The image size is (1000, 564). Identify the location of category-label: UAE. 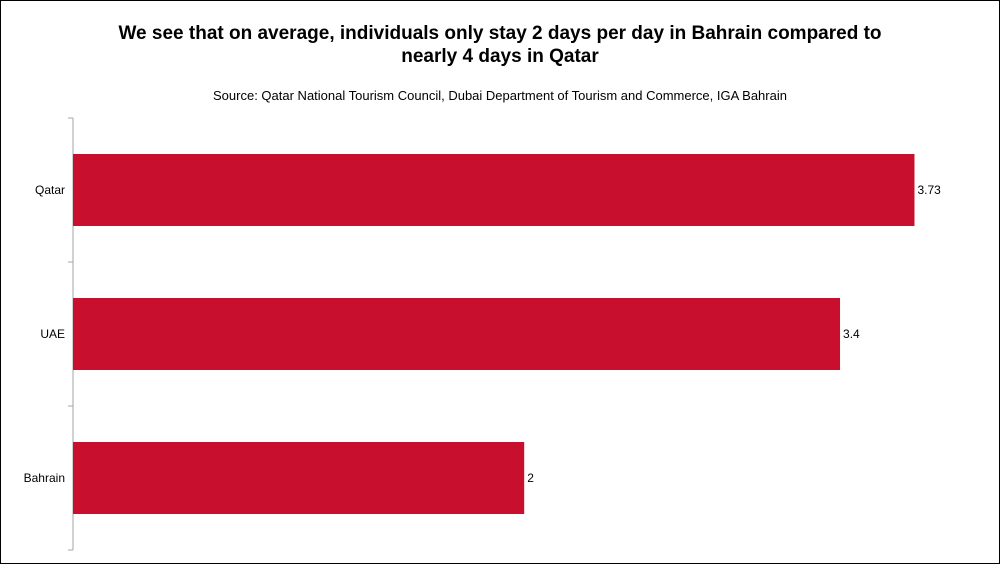
(52, 334).